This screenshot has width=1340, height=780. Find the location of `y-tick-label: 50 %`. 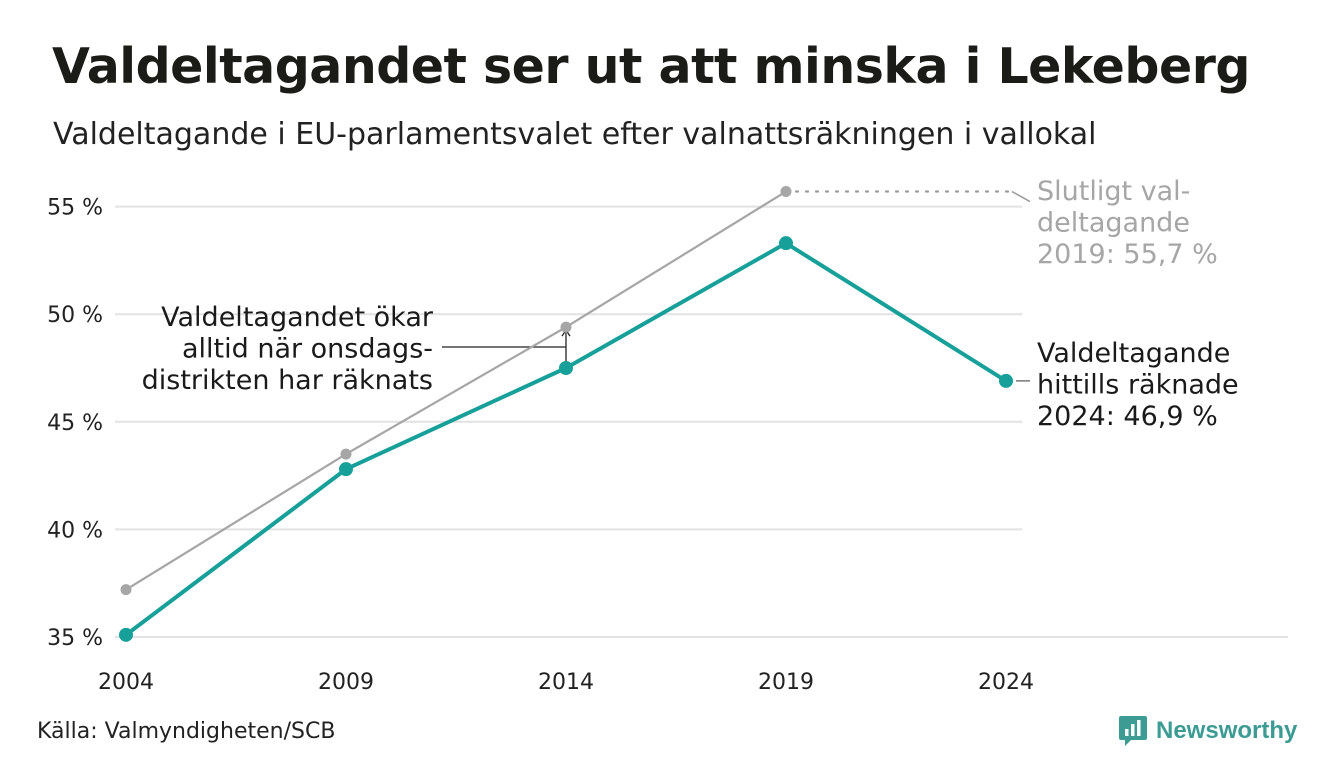

y-tick-label: 50 % is located at coordinates (75, 315).